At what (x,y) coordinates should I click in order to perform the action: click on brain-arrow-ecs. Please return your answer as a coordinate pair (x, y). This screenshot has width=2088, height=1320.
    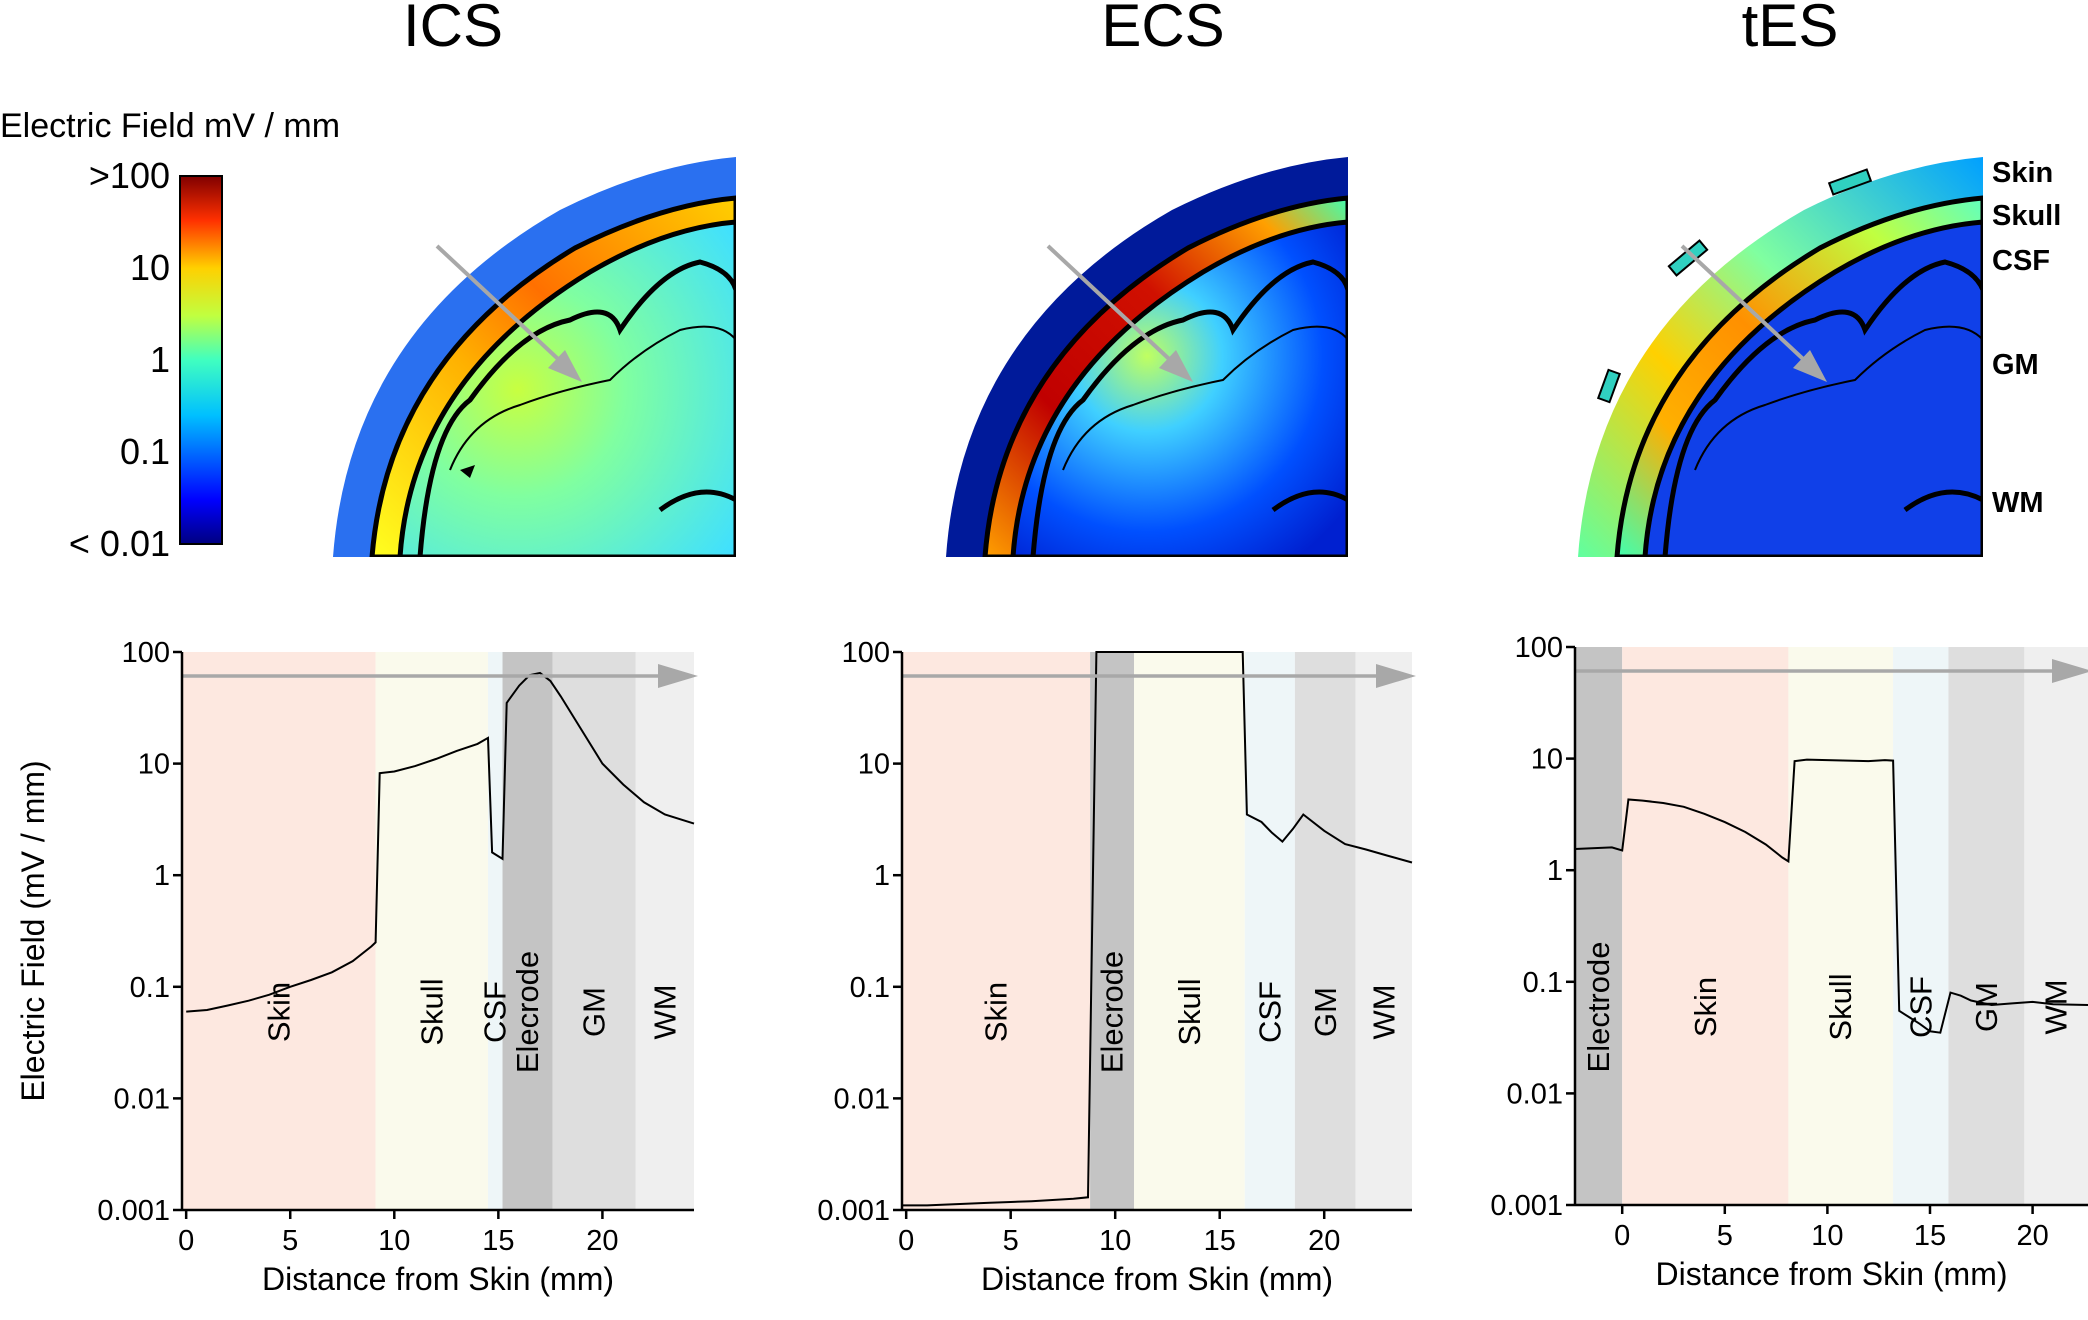
    Looking at the image, I should click on (1119, 313).